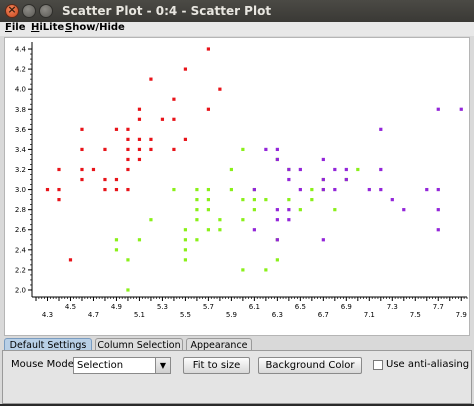 The width and height of the screenshot is (474, 406). I want to click on menu-show-hide: Show/Hide, so click(95, 27).